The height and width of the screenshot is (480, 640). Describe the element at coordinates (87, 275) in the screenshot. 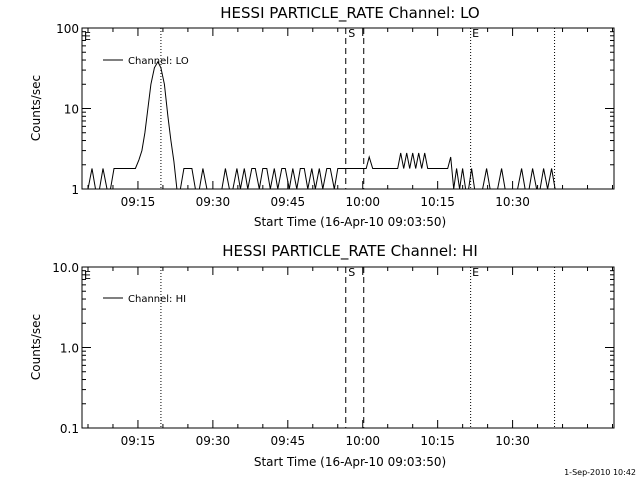

I see `marker-e-start-hi: E` at that location.